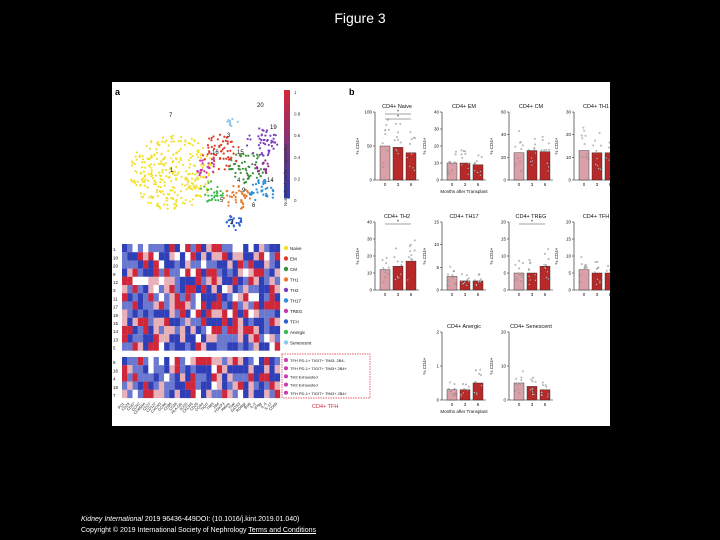  Describe the element at coordinates (531, 327) in the screenshot. I see `chart-title: CD4+ Senescent` at that location.